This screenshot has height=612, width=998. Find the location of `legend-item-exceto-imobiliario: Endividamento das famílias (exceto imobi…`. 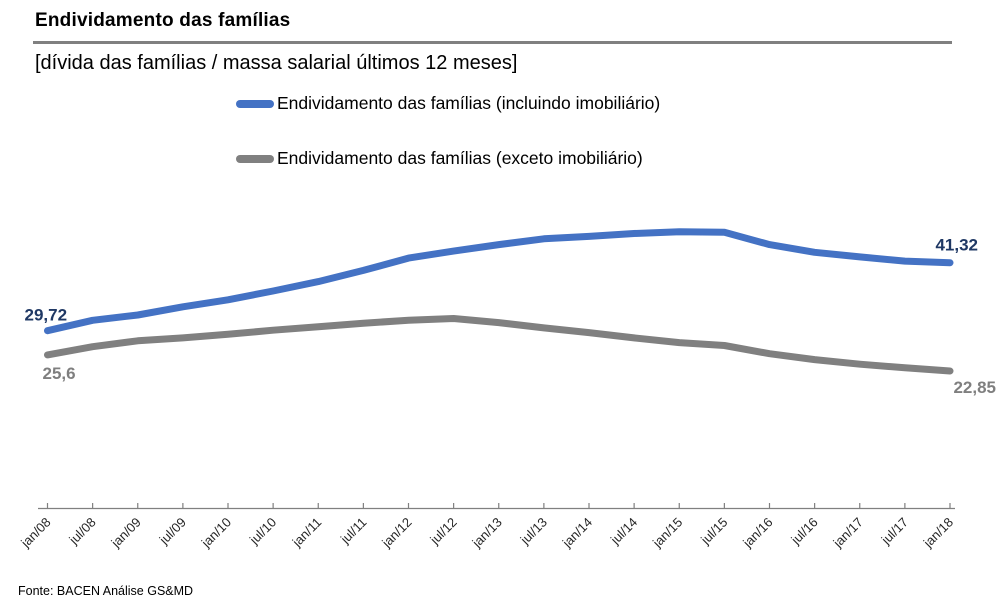

legend-item-exceto-imobiliario: Endividamento das famílias (exceto imobi… is located at coordinates (439, 158).